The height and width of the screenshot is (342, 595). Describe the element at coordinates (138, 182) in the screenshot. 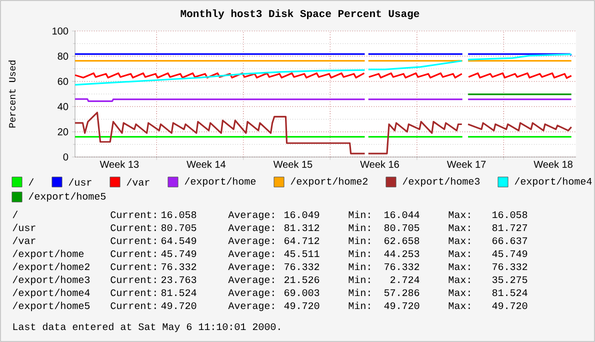

I see `legend-label: /var` at that location.